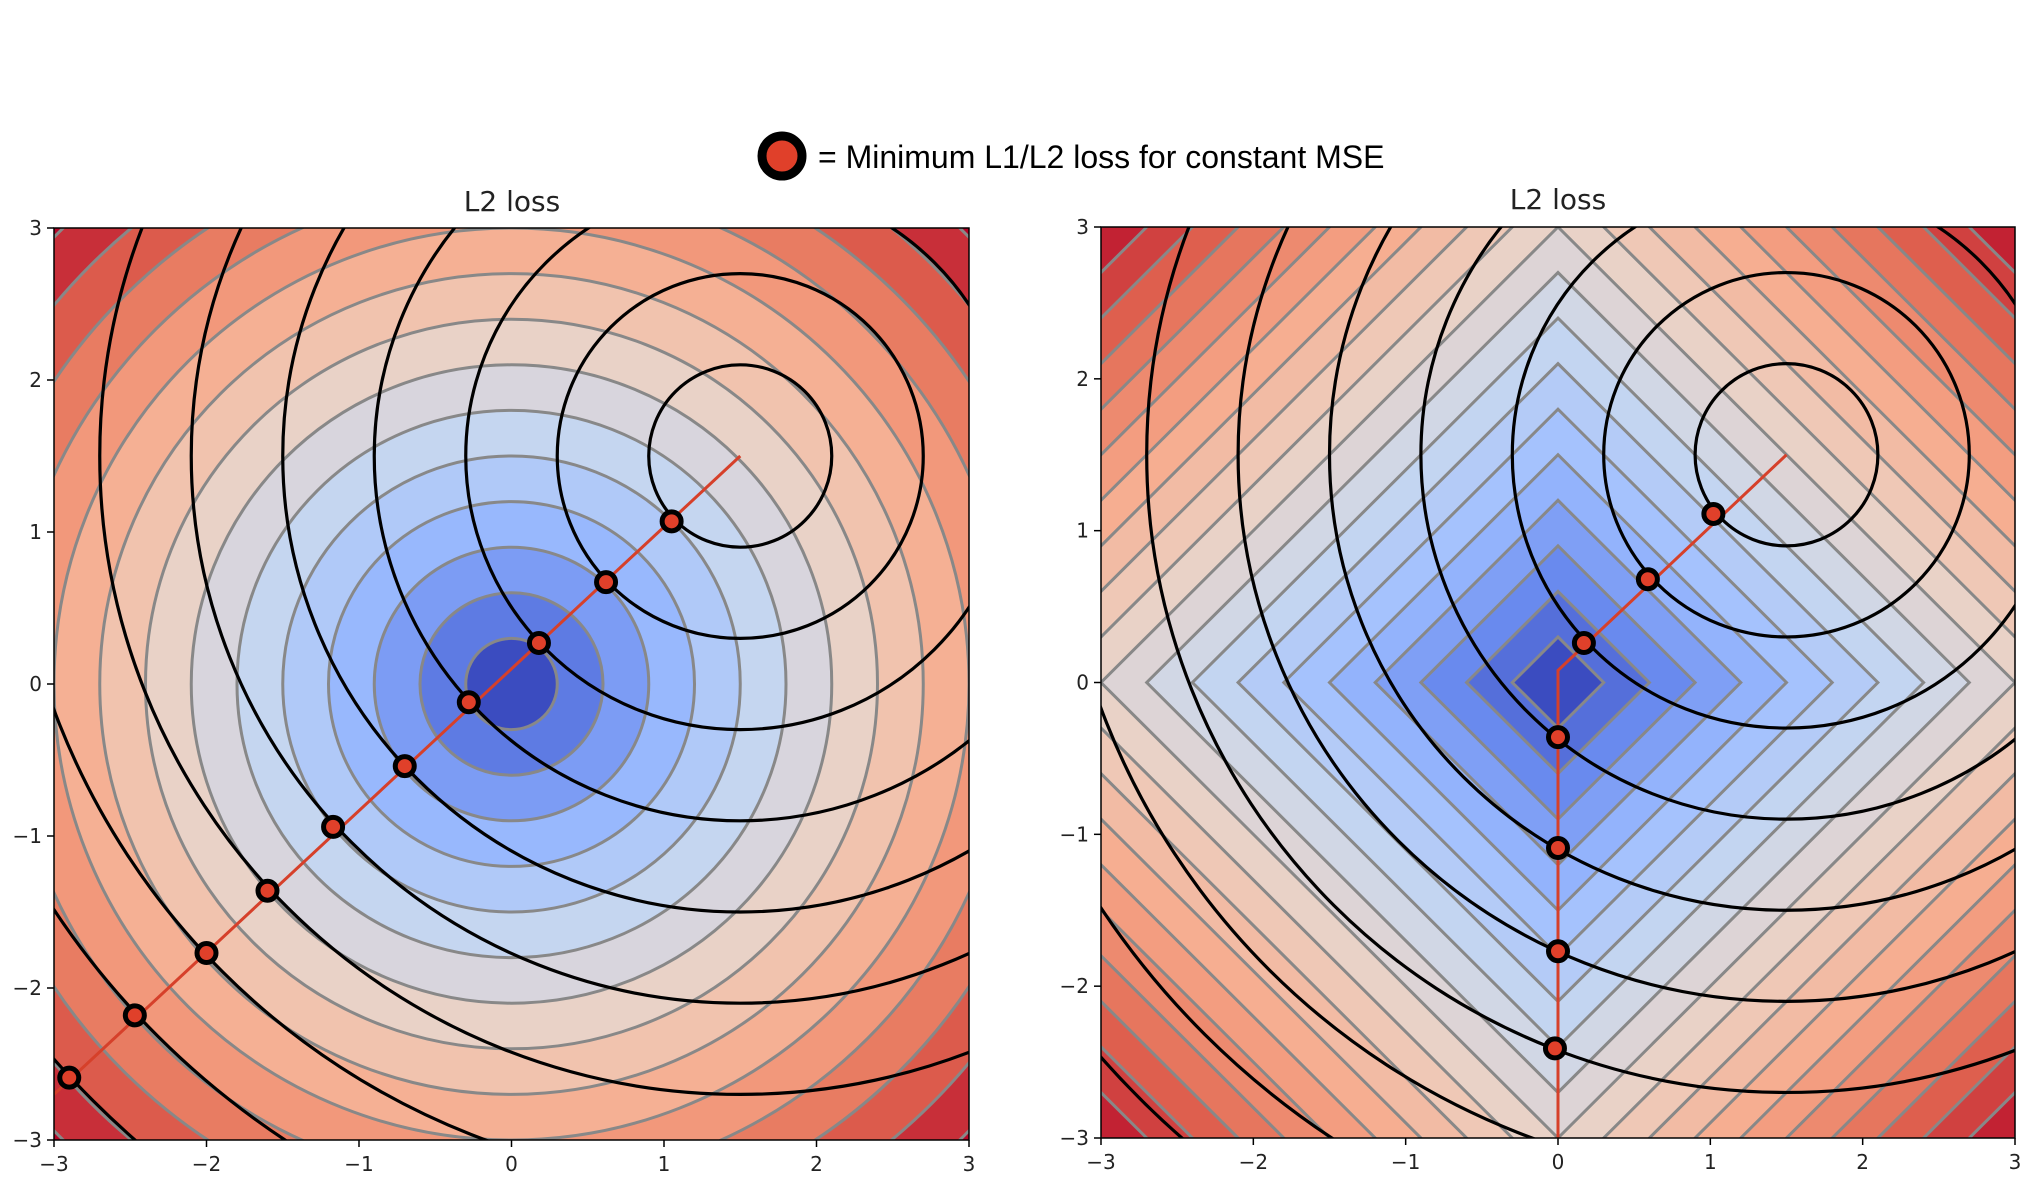 This screenshot has height=1186, width=2034. I want to click on filled-level, so click(511, 684).